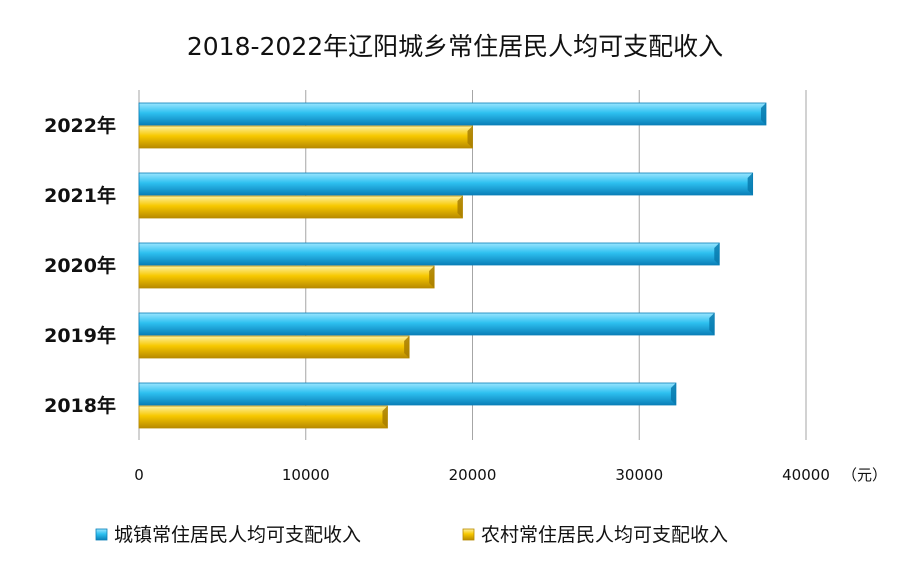 This screenshot has width=910, height=587. Describe the element at coordinates (237, 535) in the screenshot. I see `legend-label-urban: 城镇常住居民人均可支配收入` at that location.